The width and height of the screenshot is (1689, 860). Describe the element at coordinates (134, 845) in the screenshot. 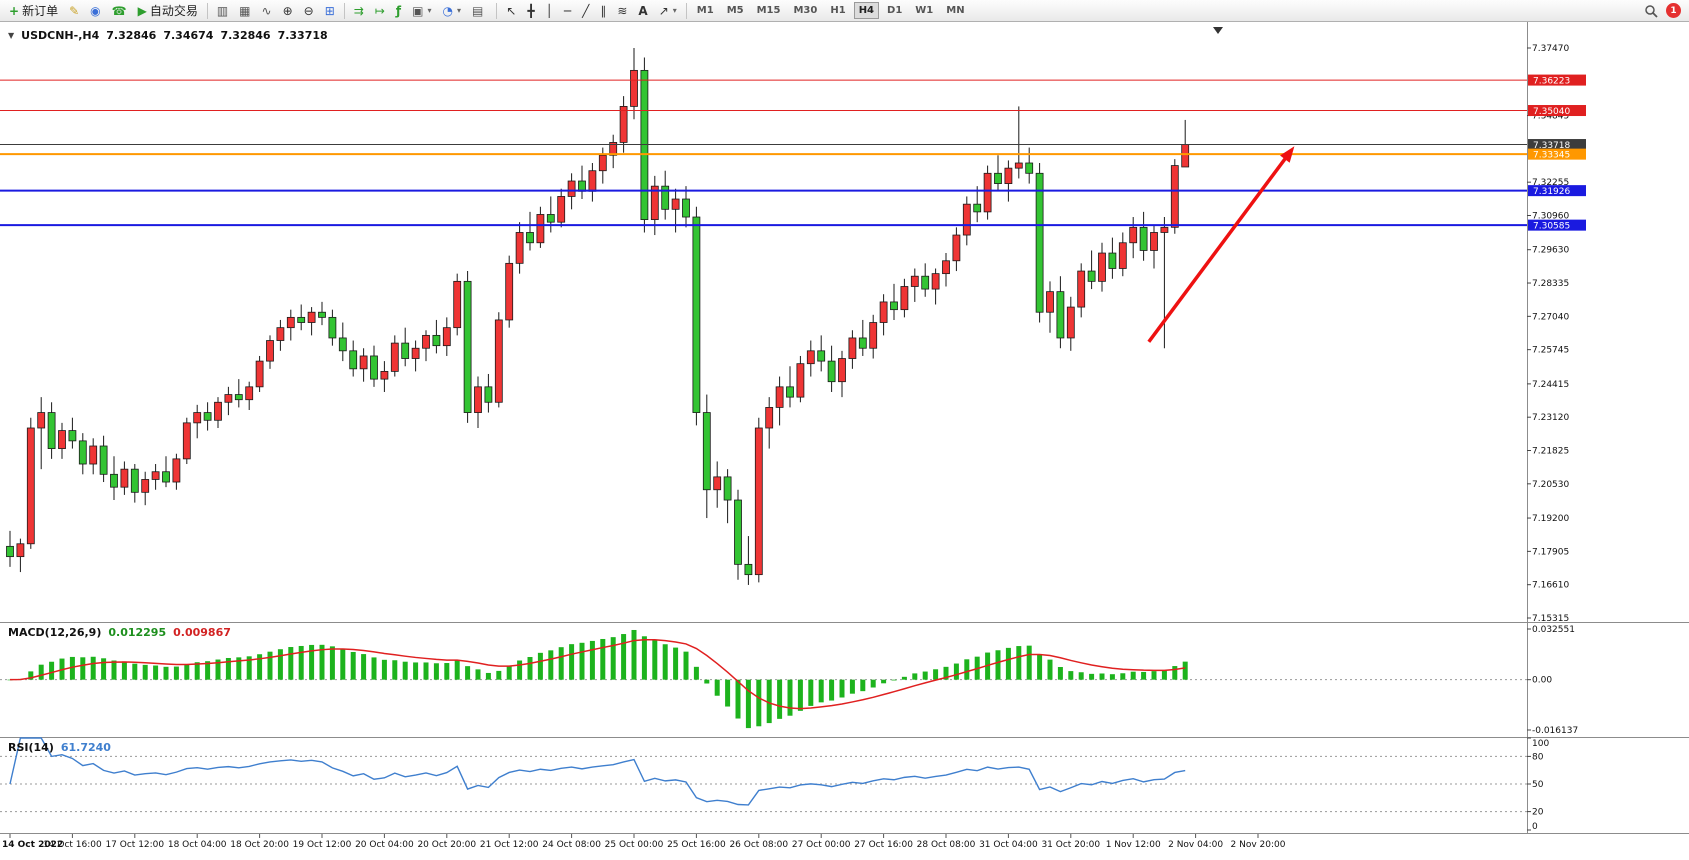

I see `time-axis-label: 17 Oct 12:00` at that location.